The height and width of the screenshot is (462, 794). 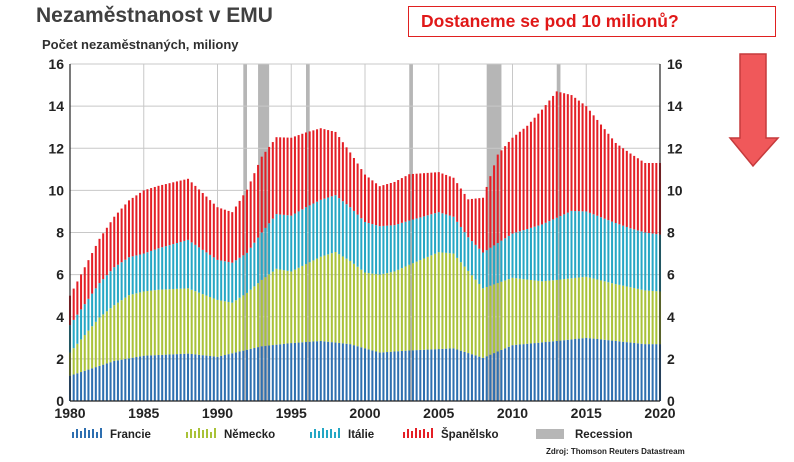 What do you see at coordinates (56, 190) in the screenshot?
I see `y-tick-label-left: 10` at bounding box center [56, 190].